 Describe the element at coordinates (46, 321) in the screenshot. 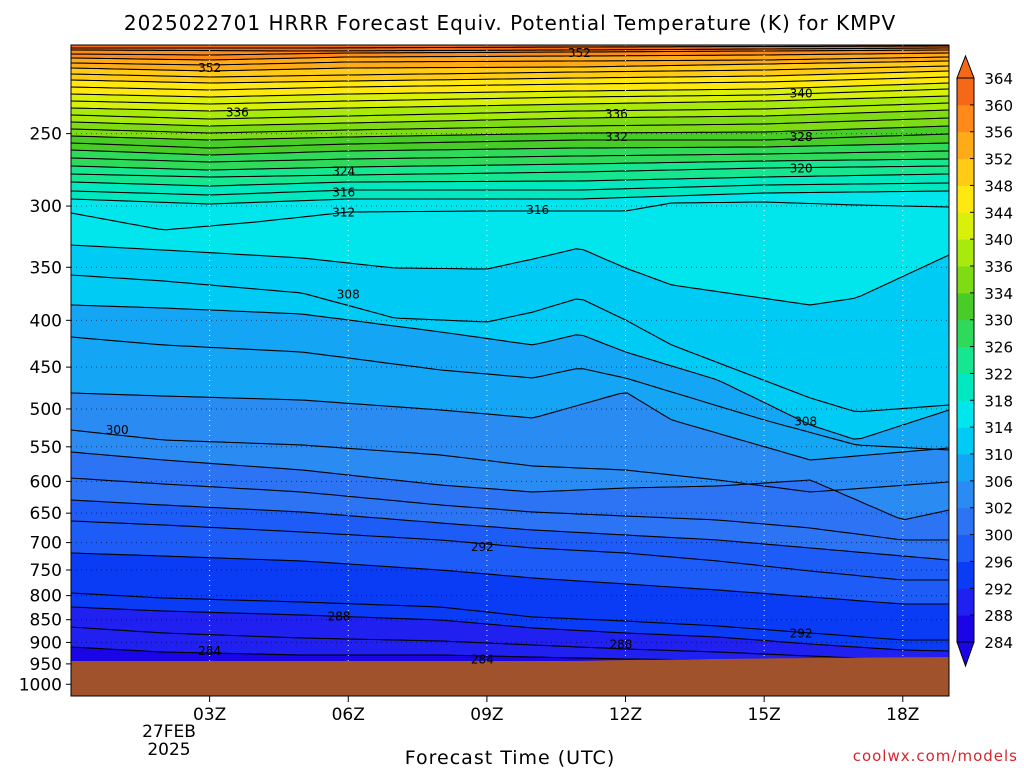

I see `y-tick-label: 400` at that location.